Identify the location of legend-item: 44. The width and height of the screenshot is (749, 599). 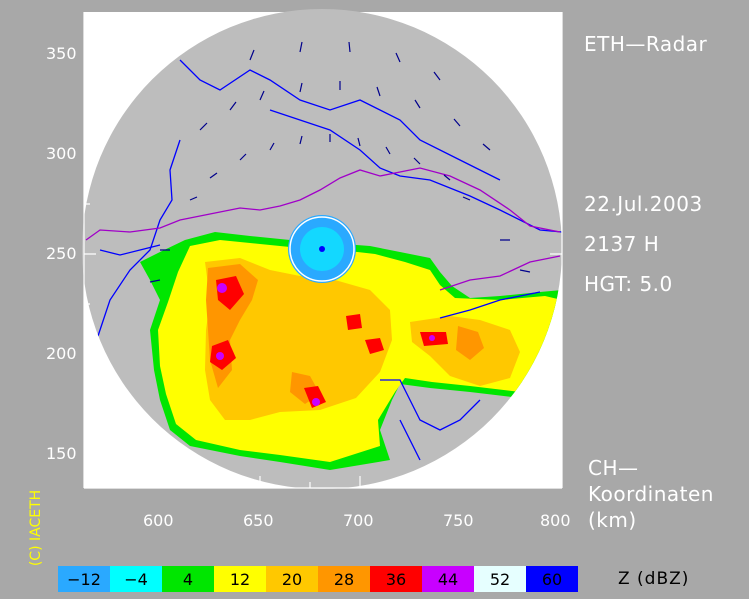
(448, 579).